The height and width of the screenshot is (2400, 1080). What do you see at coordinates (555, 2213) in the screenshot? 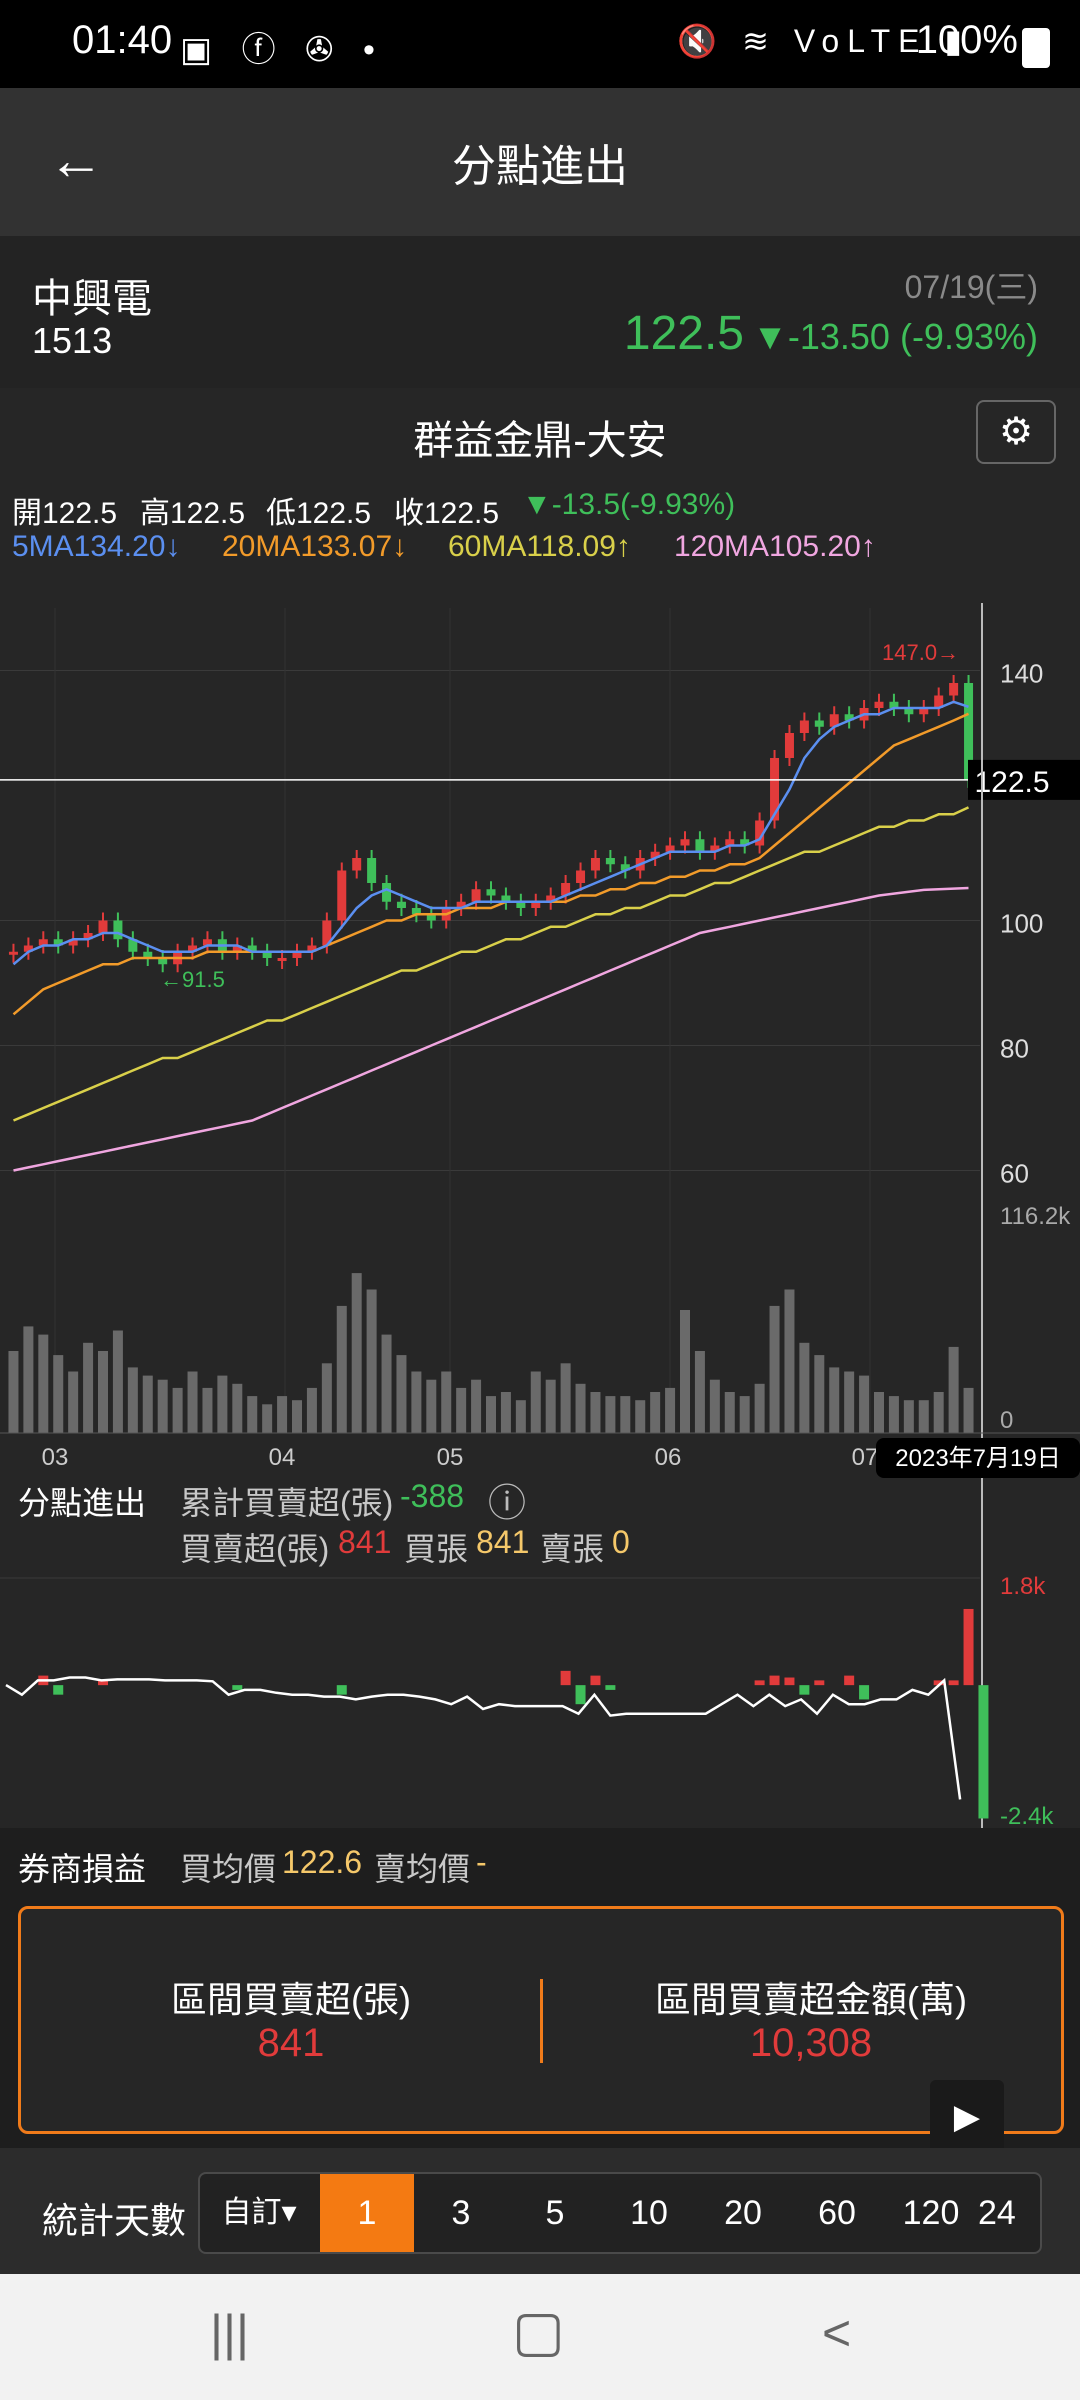
I see `day-option-5: 5` at bounding box center [555, 2213].